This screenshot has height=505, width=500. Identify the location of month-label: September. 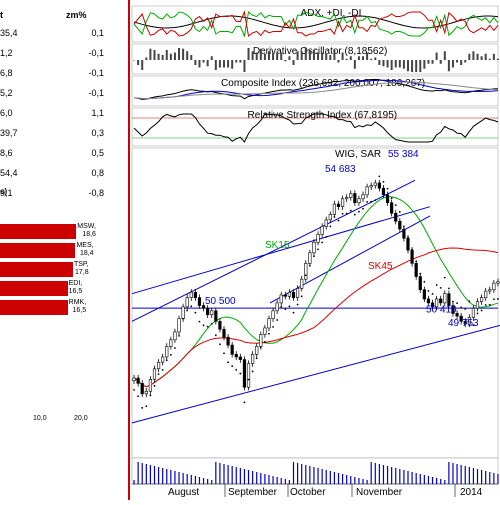
(253, 492).